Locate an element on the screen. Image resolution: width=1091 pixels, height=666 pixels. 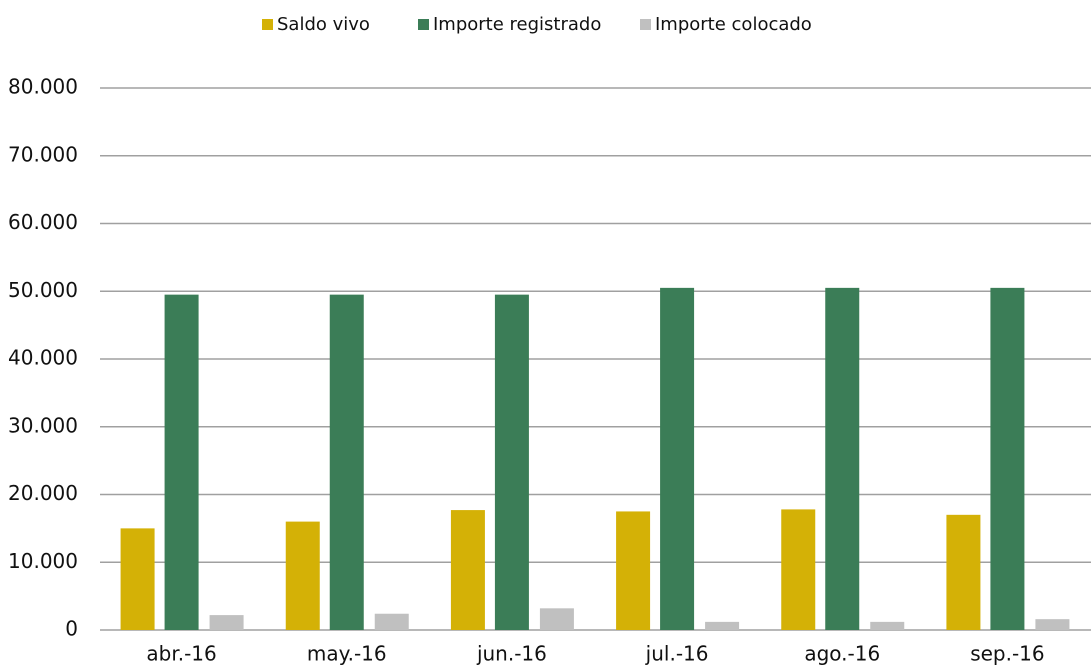
y-tick-label: 0 is located at coordinates (71, 629).